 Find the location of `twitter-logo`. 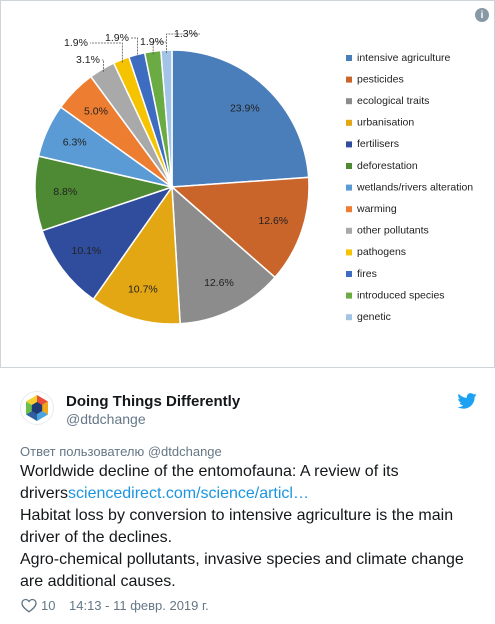

twitter-logo is located at coordinates (467, 401).